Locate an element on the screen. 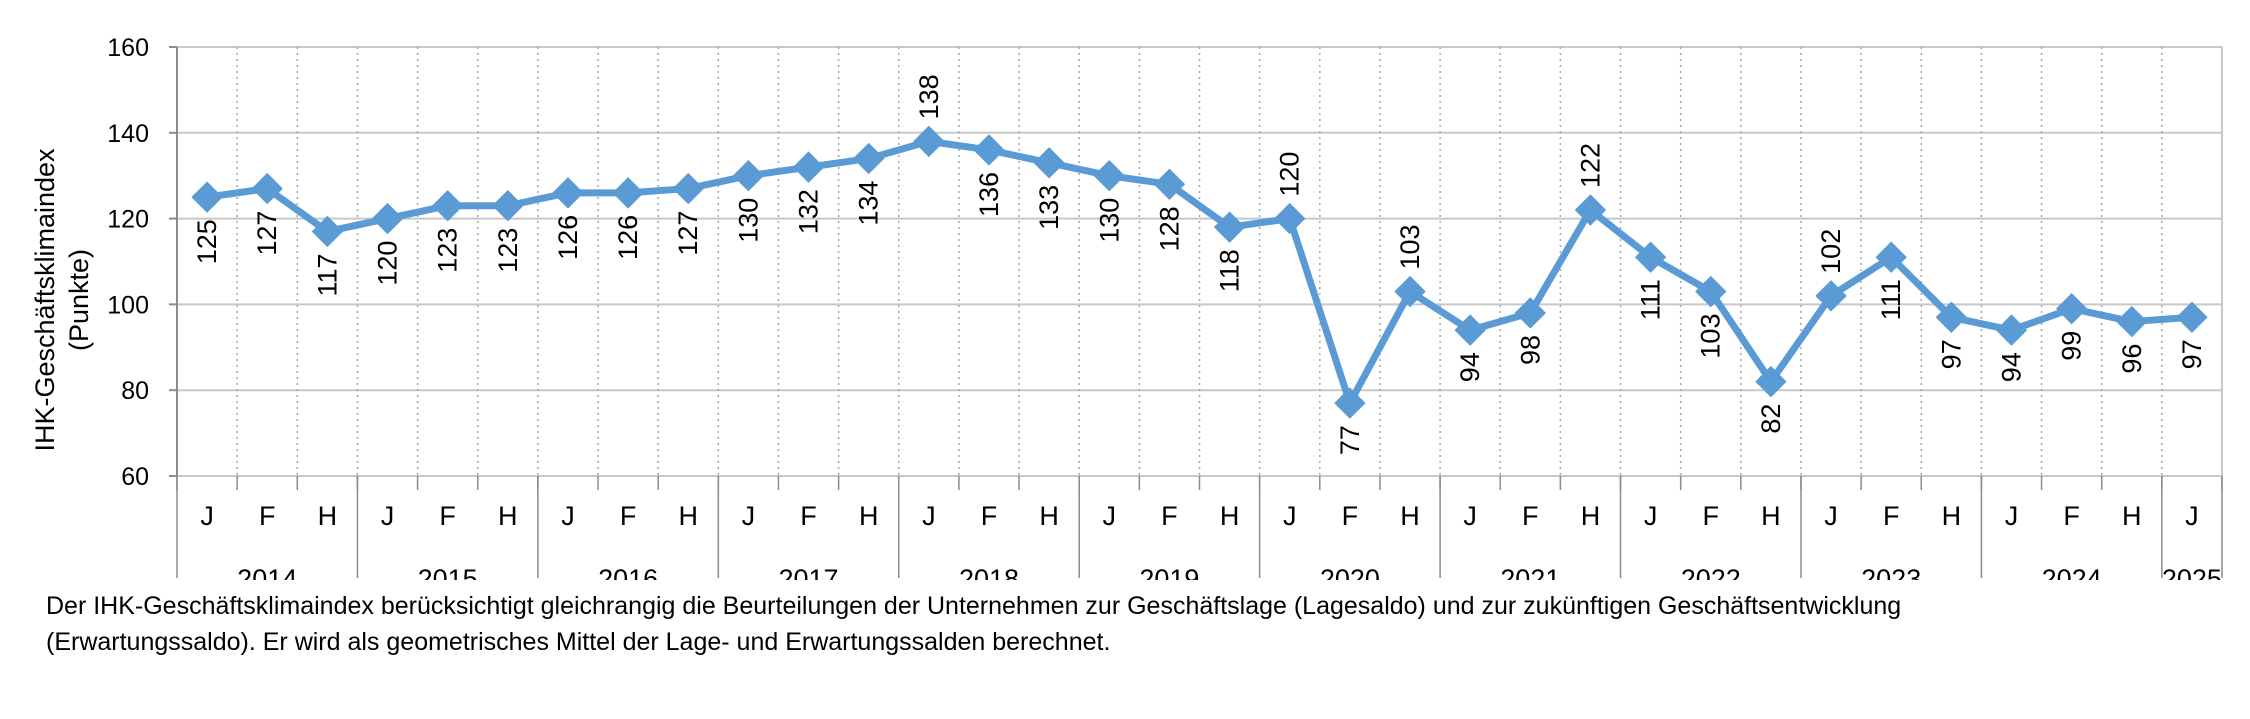  y-axis-unit: (Punkte) is located at coordinates (79, 300).